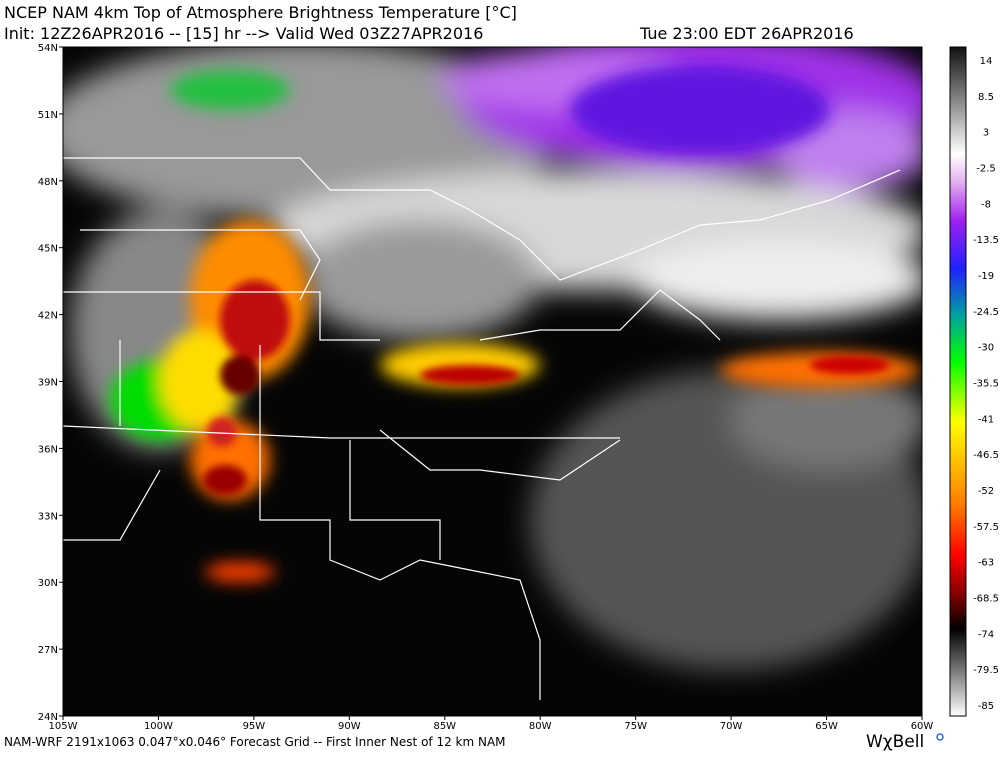  Describe the element at coordinates (986, 240) in the screenshot. I see `colorbar-label: -13.5` at that location.